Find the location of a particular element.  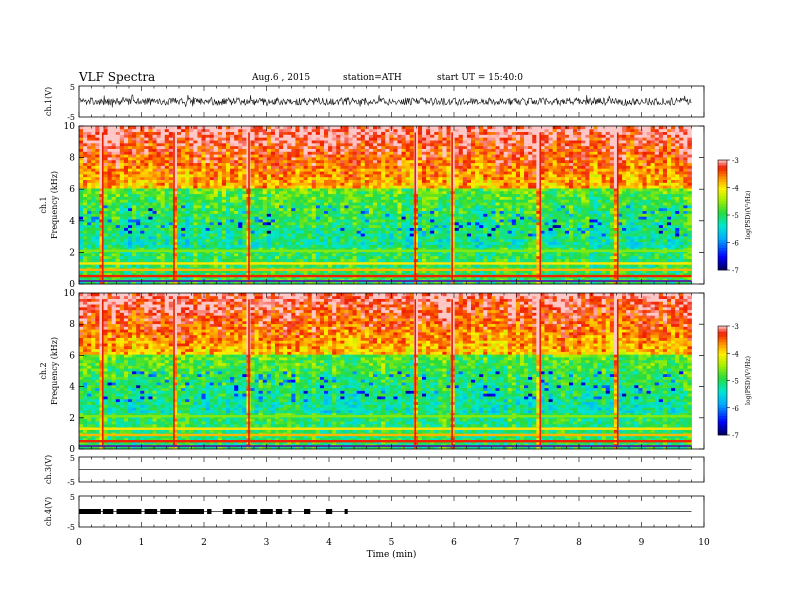

baseline-ch.2 is located at coordinates (385, 446).